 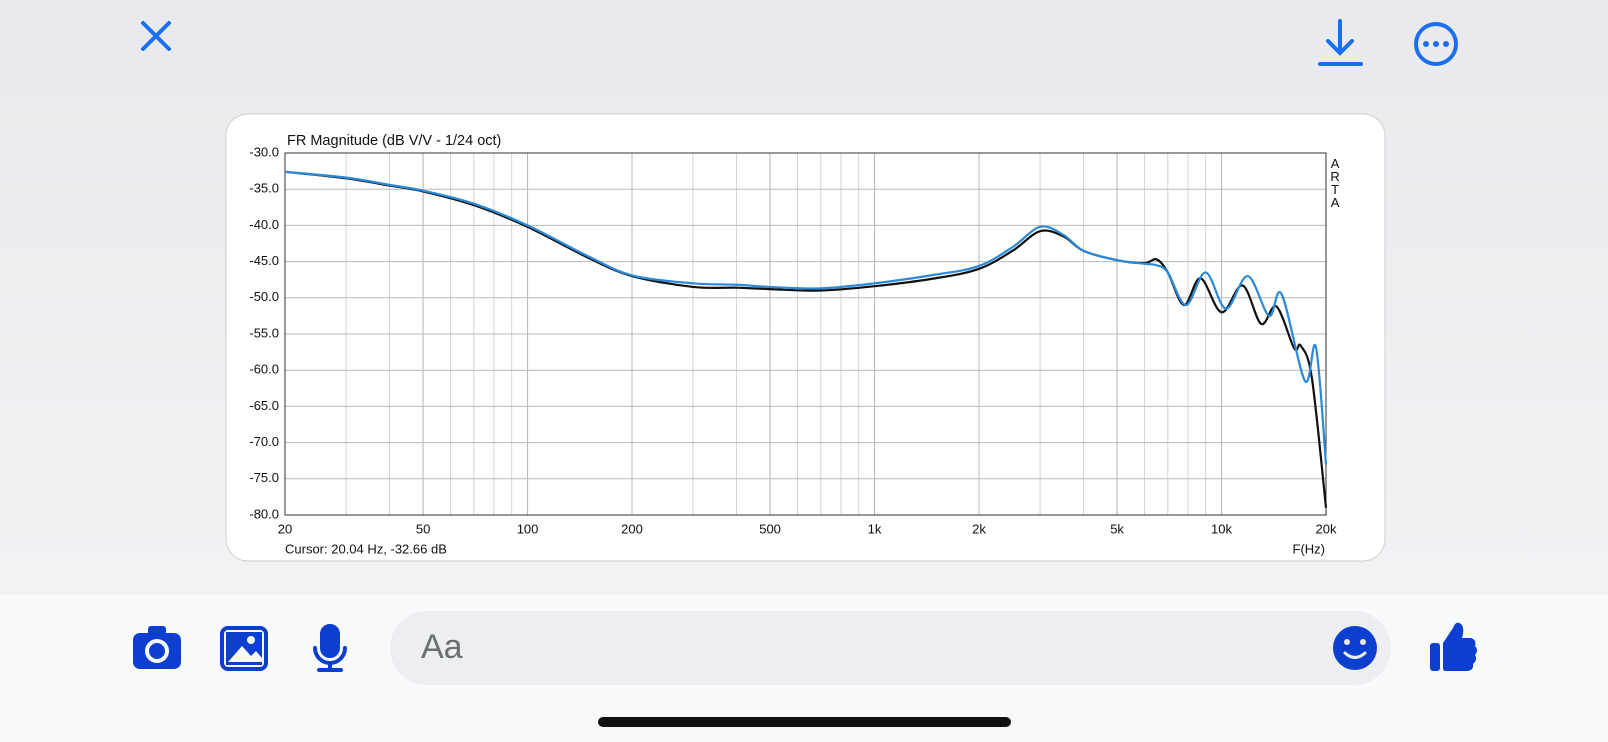 I want to click on y-tick-label: -80.0, so click(x=264, y=513).